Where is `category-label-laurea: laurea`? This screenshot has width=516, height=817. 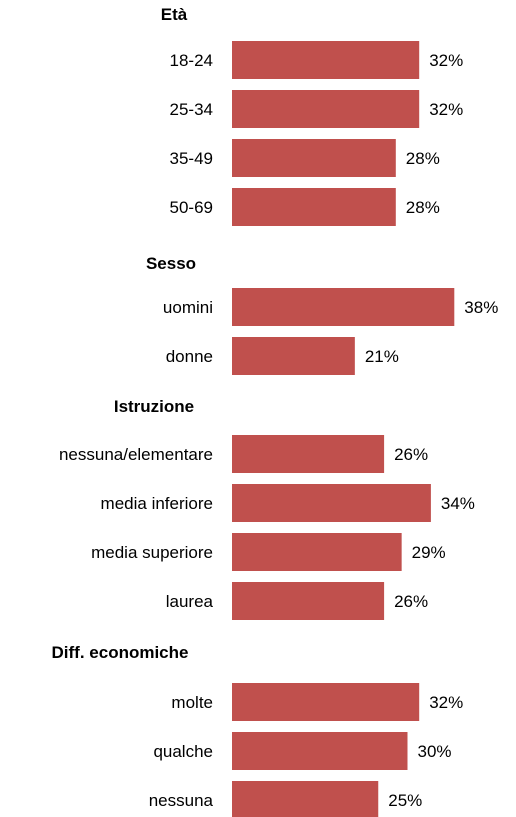
category-label-laurea: laurea is located at coordinates (190, 601).